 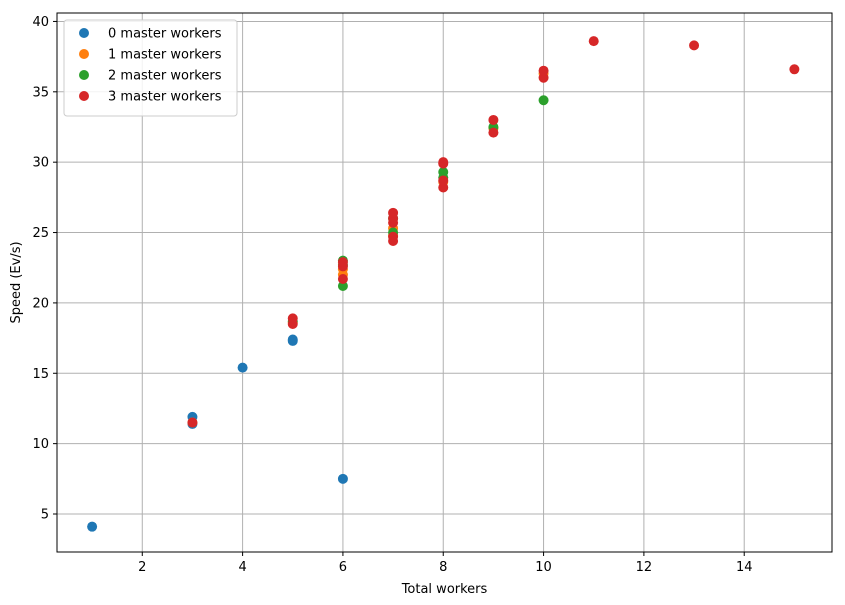 What do you see at coordinates (40, 163) in the screenshot?
I see `y-tick-label: 30` at bounding box center [40, 163].